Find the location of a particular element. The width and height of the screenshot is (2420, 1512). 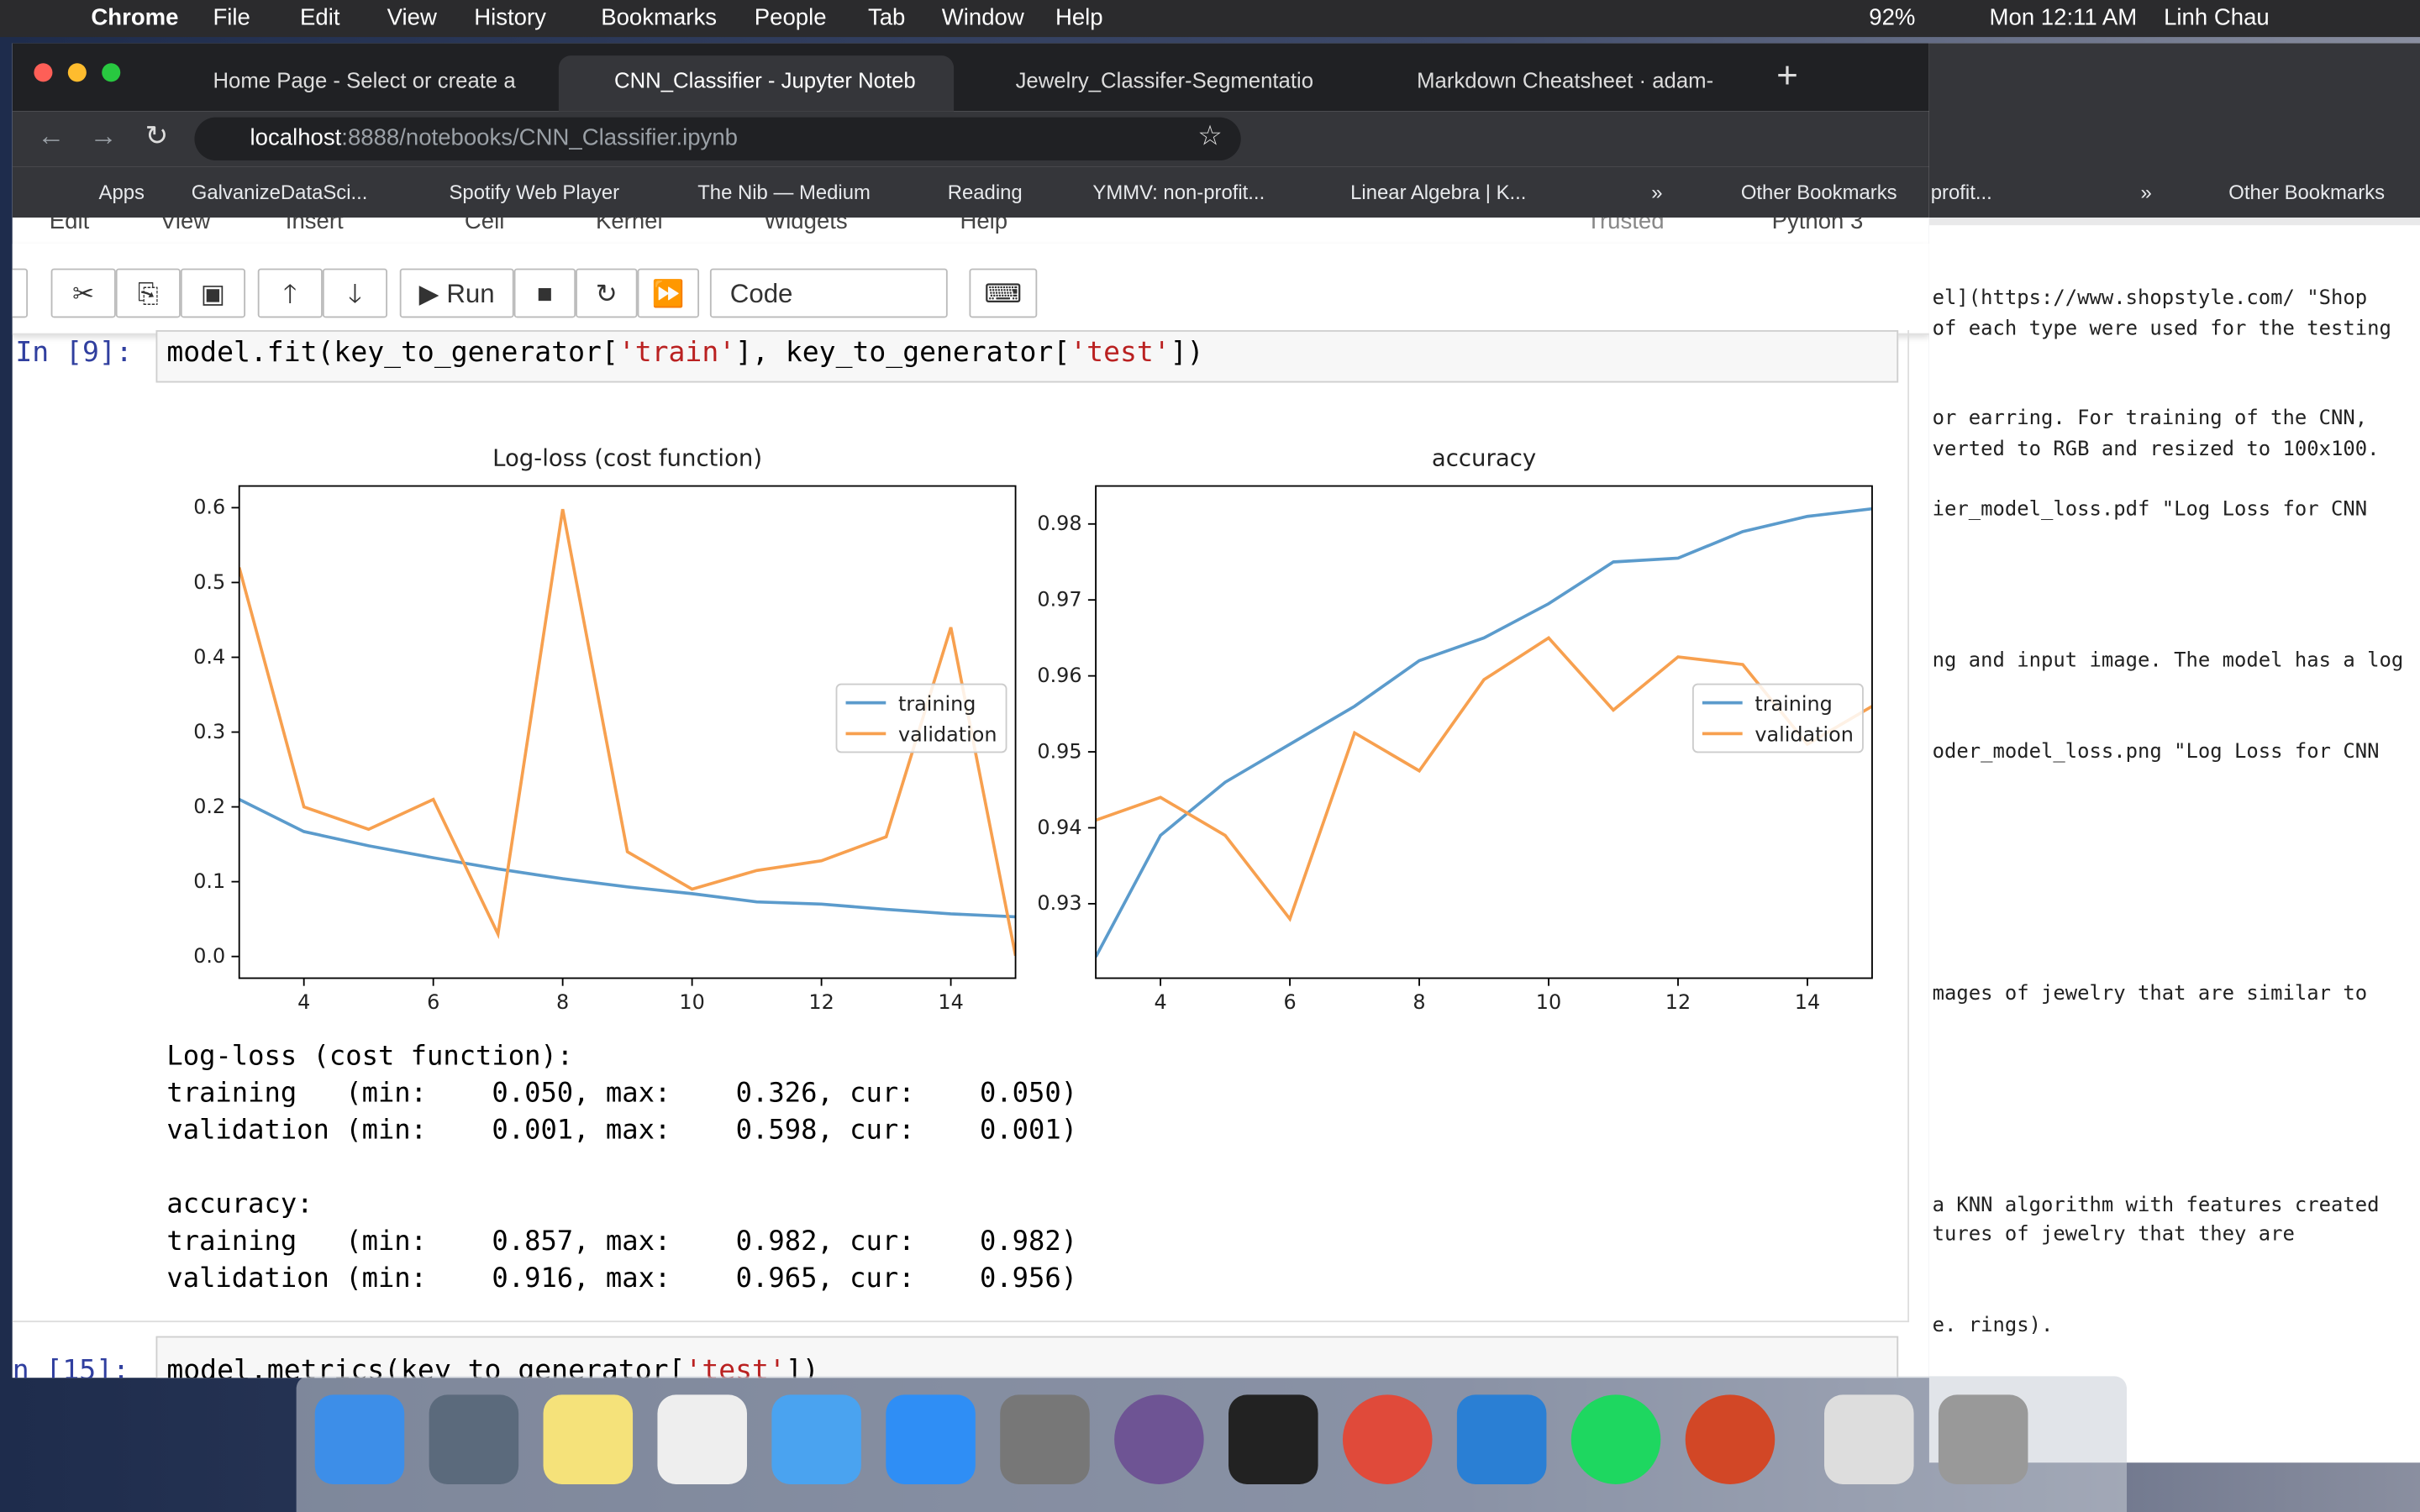

cell-type: Code is located at coordinates (828, 293).